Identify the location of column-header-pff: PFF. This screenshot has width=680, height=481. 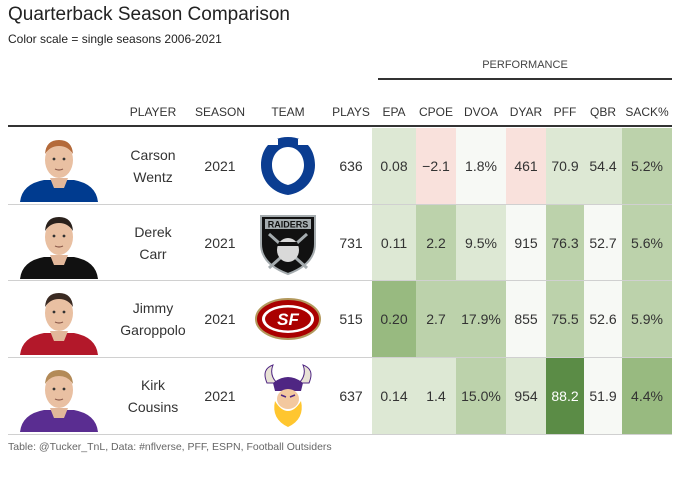
(565, 112).